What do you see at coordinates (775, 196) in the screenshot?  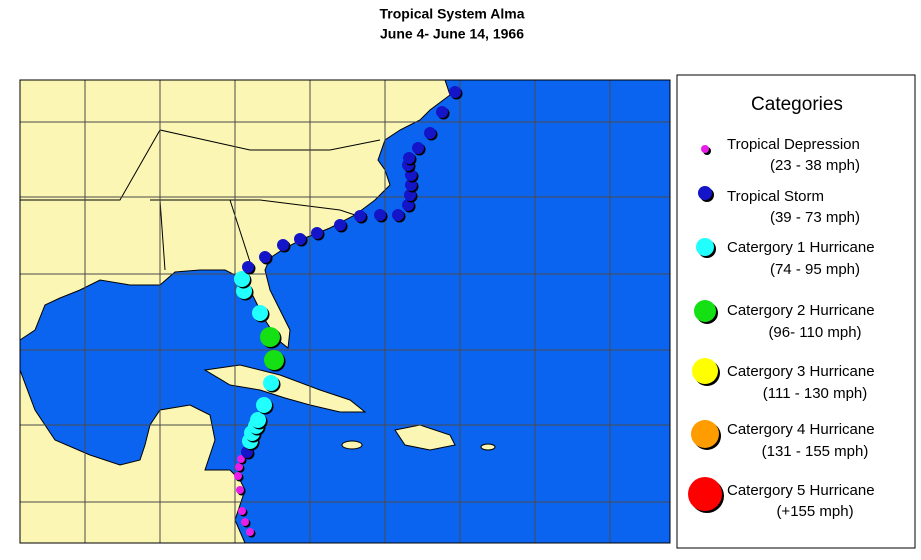 I see `legend-label: Tropical Storm` at bounding box center [775, 196].